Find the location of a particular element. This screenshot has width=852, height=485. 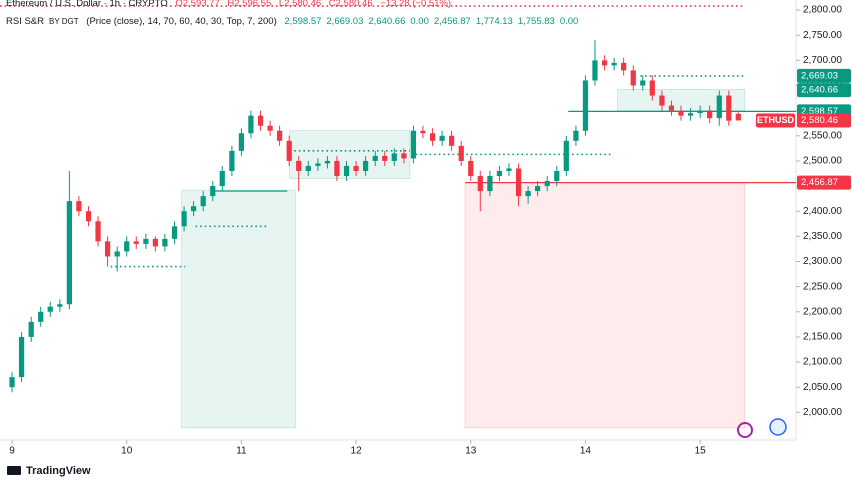

y-tick-label: 2,800.00 is located at coordinates (822, 10).